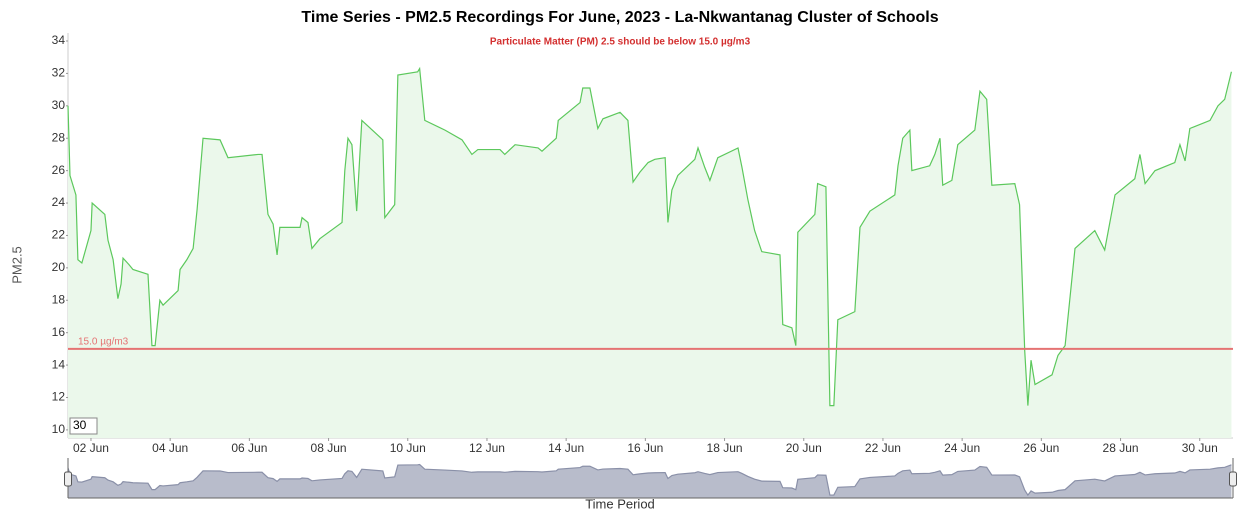 The image size is (1244, 520). What do you see at coordinates (645, 448) in the screenshot?
I see `x-tick-label: 16 Jun` at bounding box center [645, 448].